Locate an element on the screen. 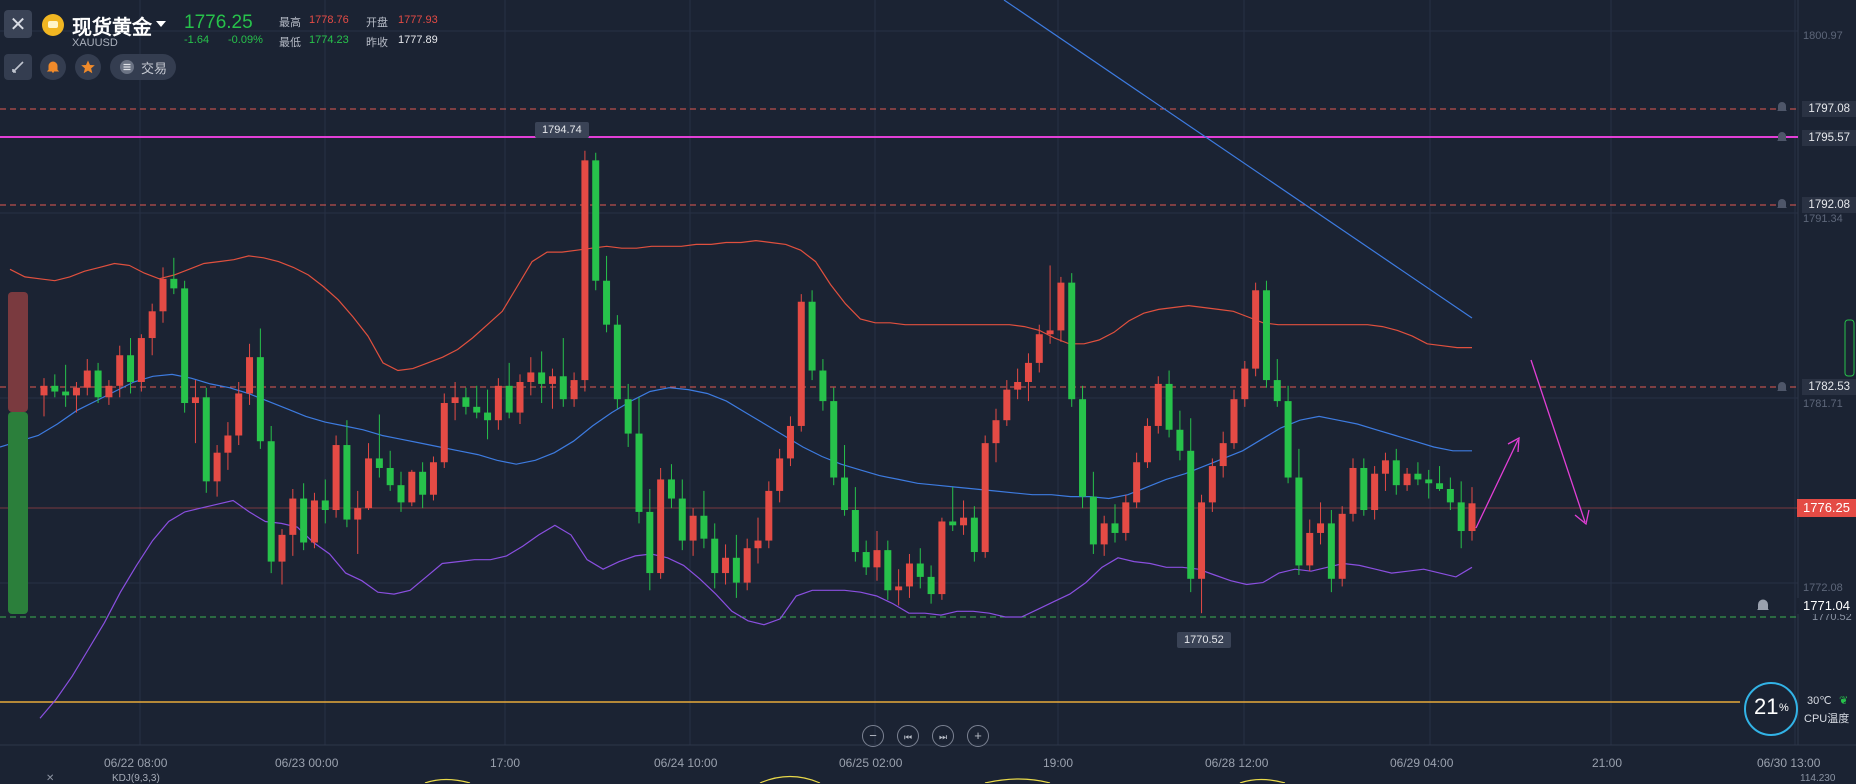  close-button: ✕ is located at coordinates (18, 24).